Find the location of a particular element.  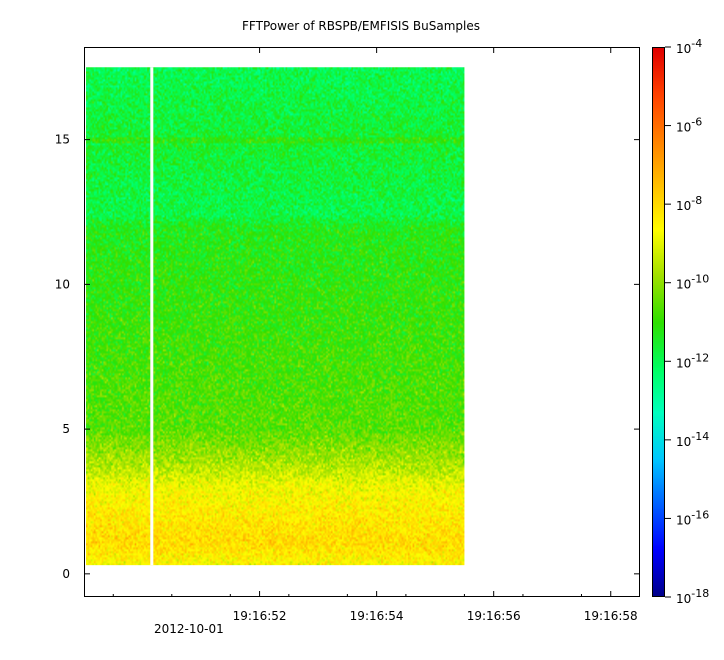

x-tick-label: 19:16:58 is located at coordinates (611, 616).